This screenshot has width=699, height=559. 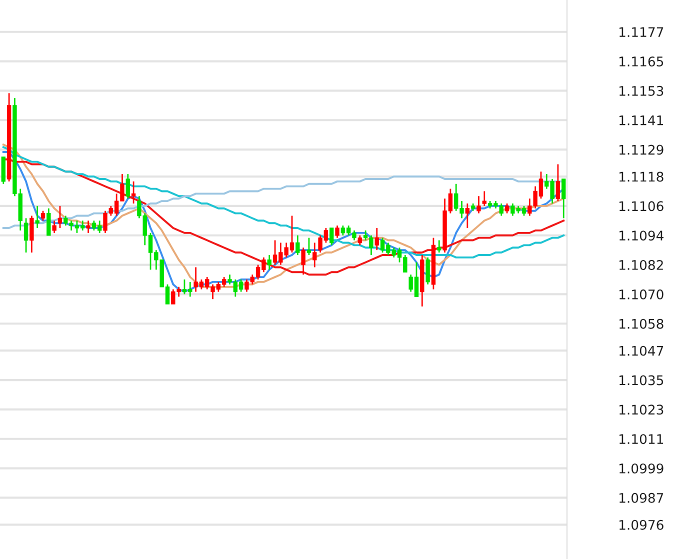 I want to click on y-tick-label: 1.1070, so click(x=642, y=294).